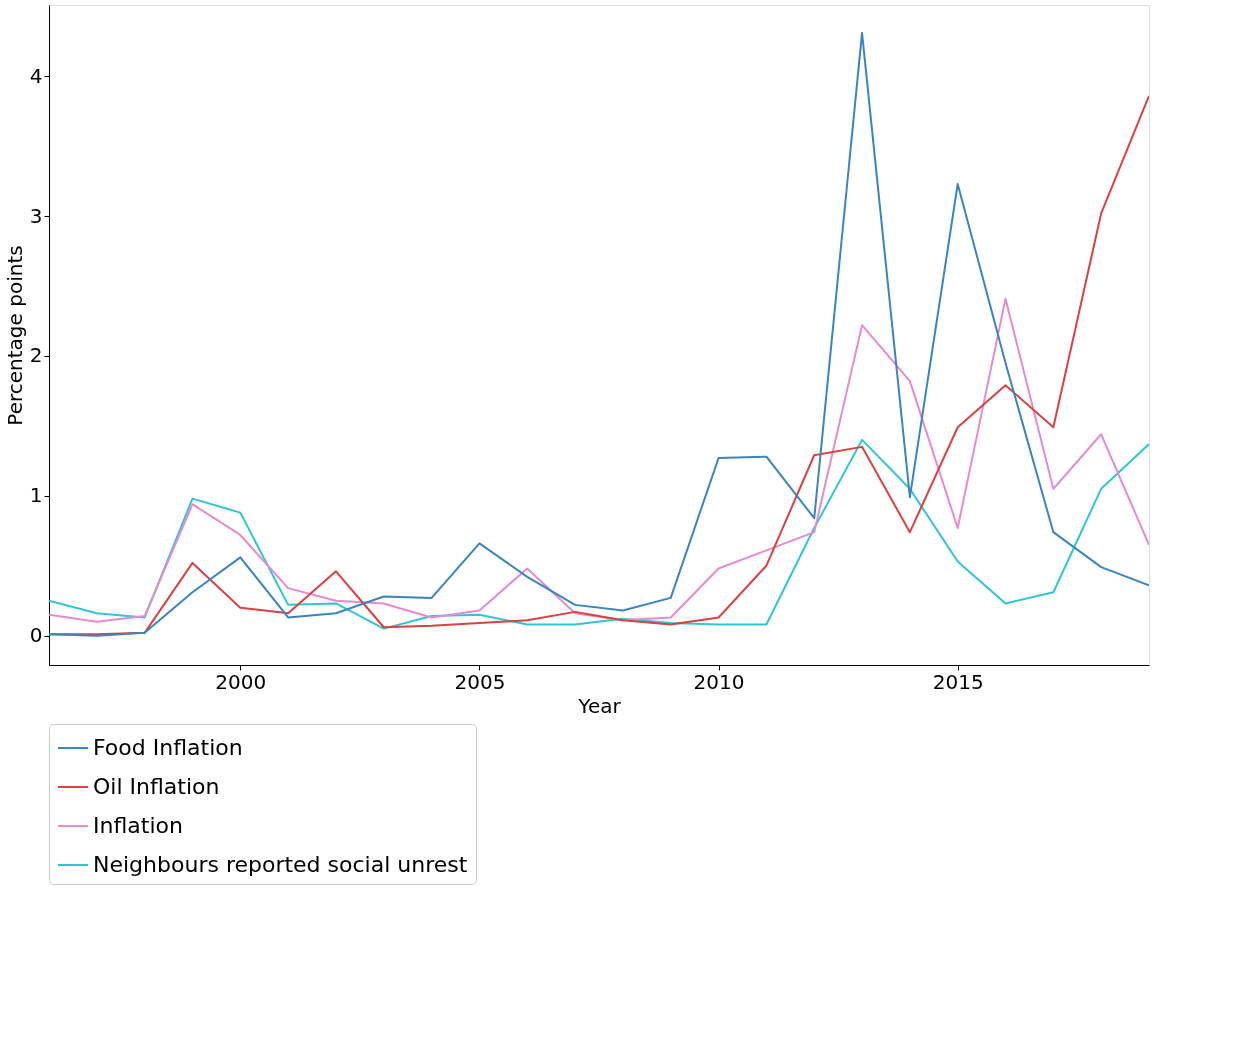  Describe the element at coordinates (36, 355) in the screenshot. I see `y-tick-label: 2` at that location.